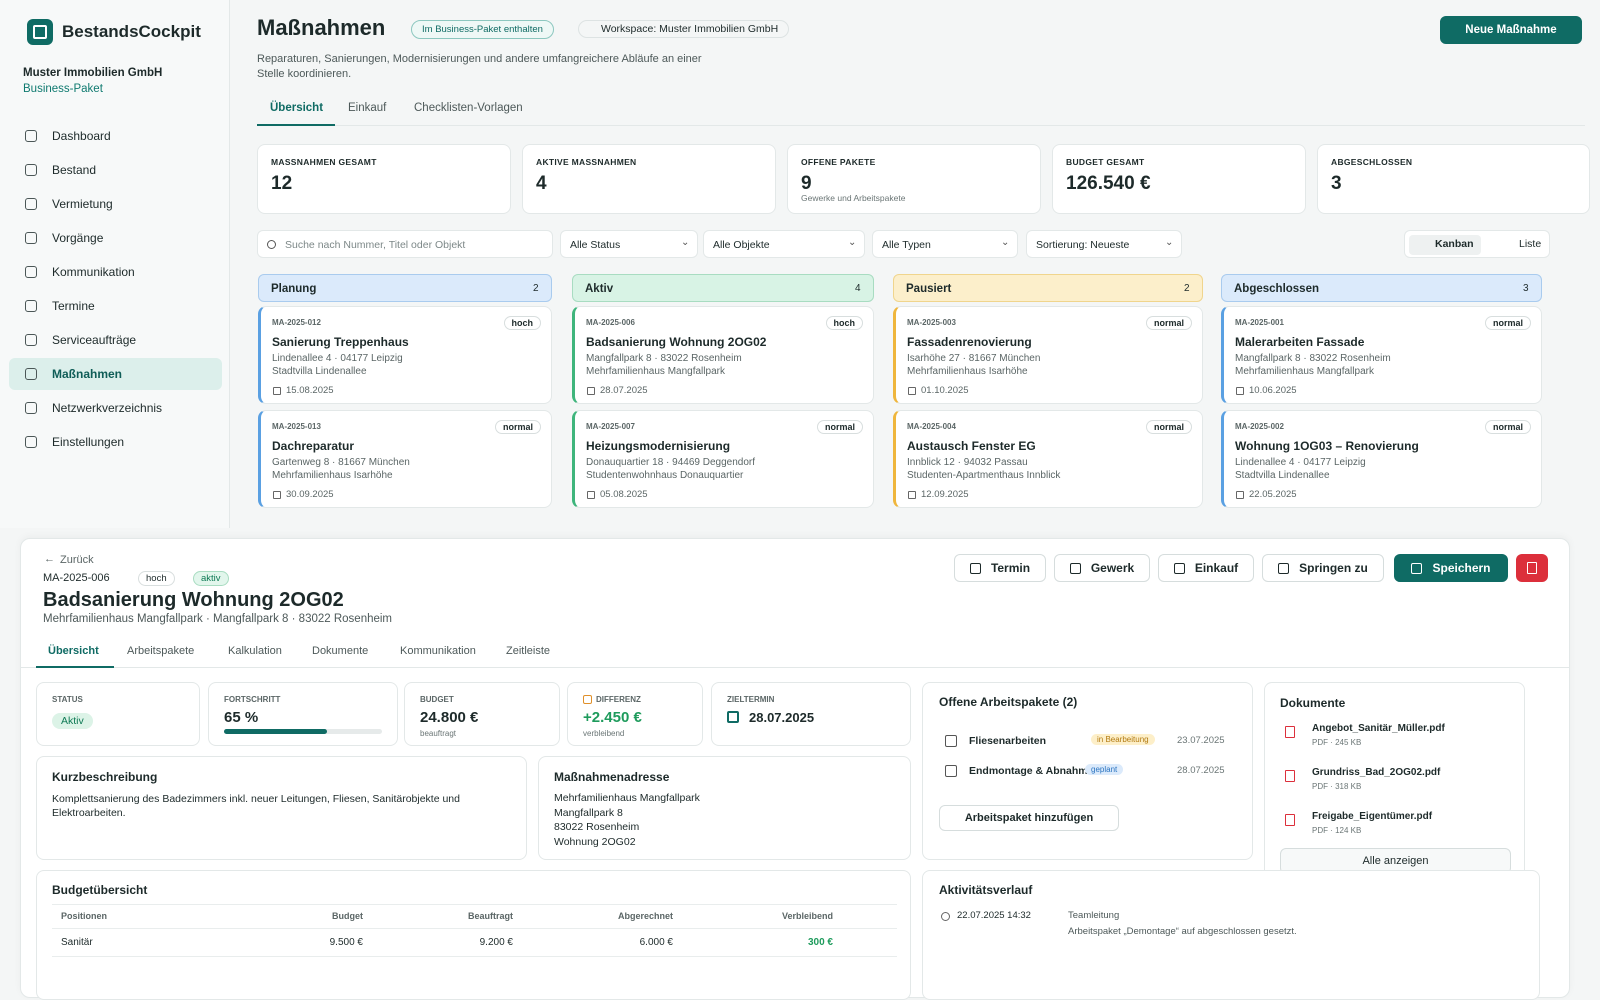 The image size is (1600, 1000). Describe the element at coordinates (945, 916) in the screenshot. I see `clock-icon` at that location.